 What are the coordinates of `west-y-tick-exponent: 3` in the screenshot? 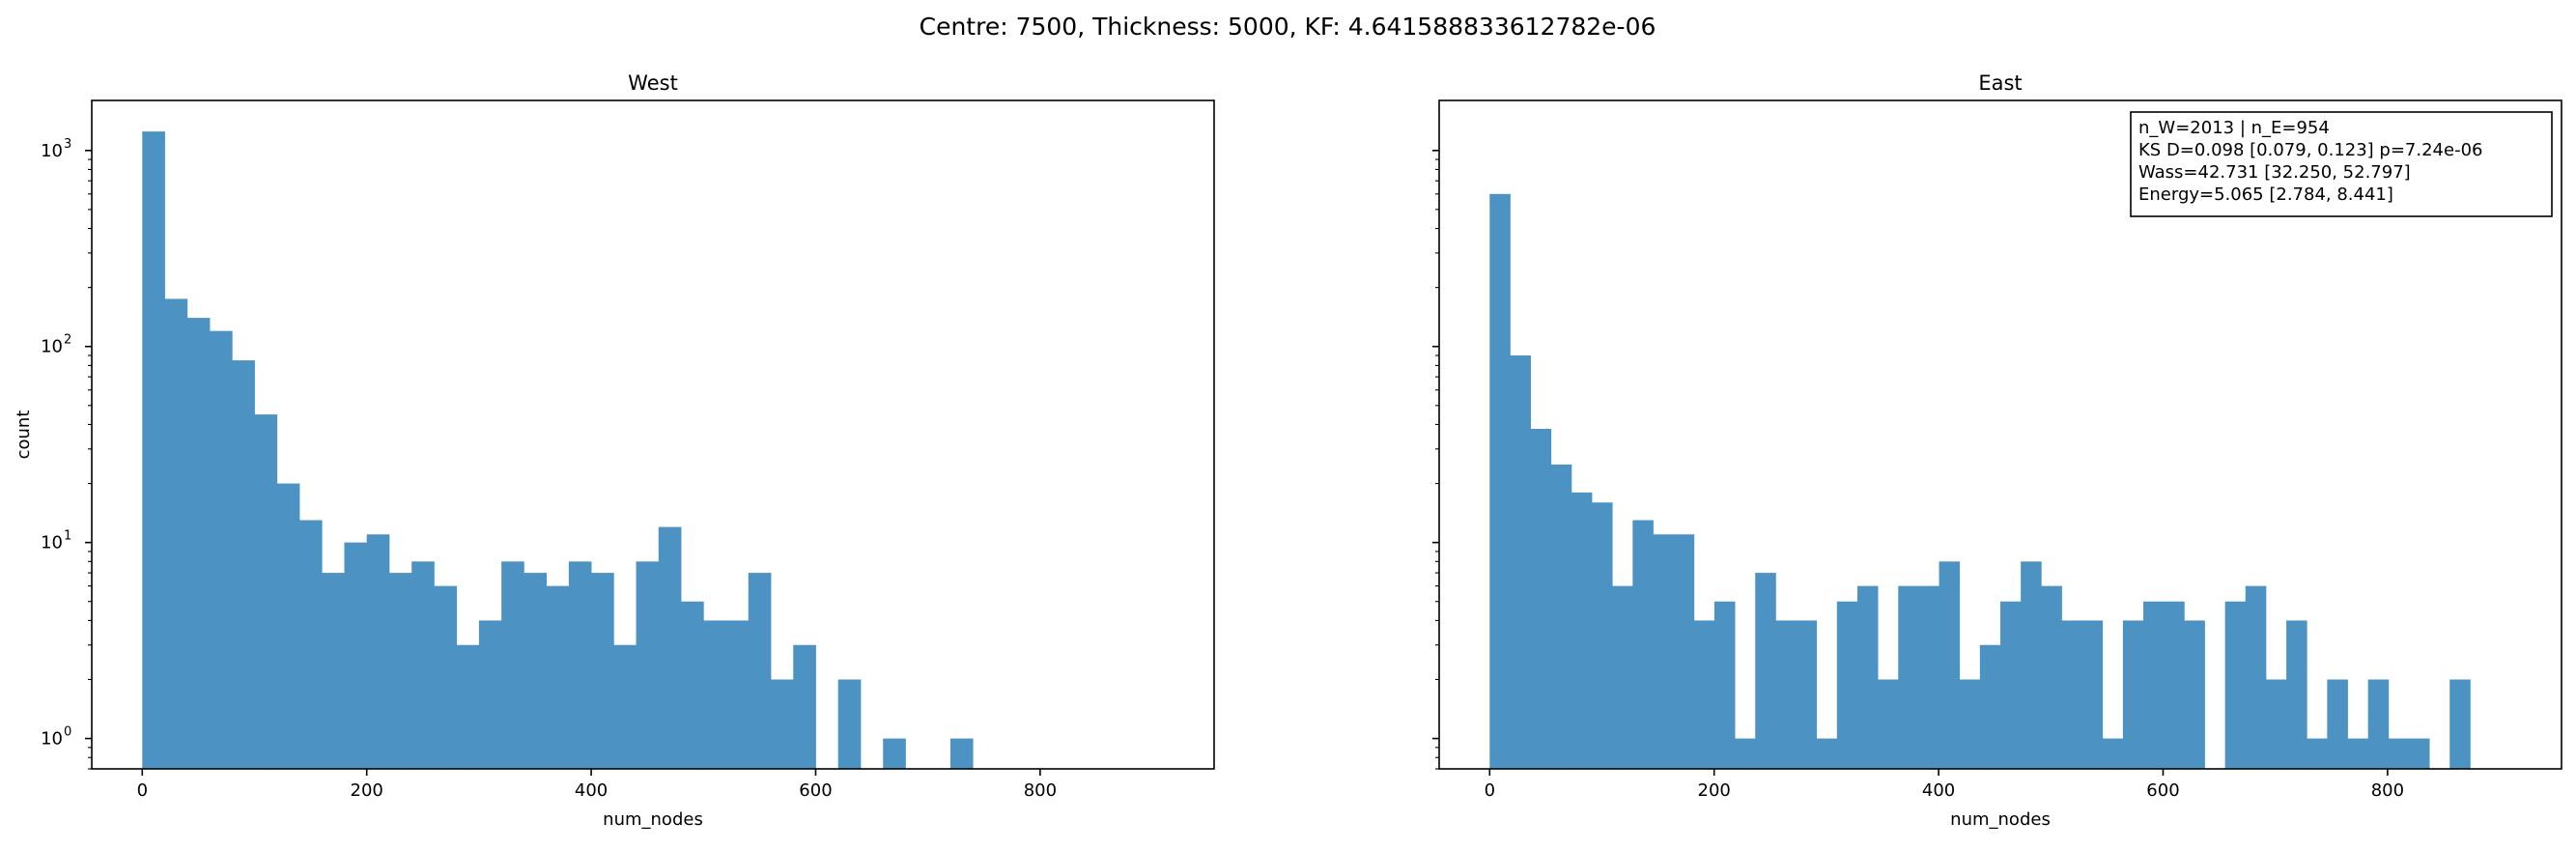 It's located at (67, 145).